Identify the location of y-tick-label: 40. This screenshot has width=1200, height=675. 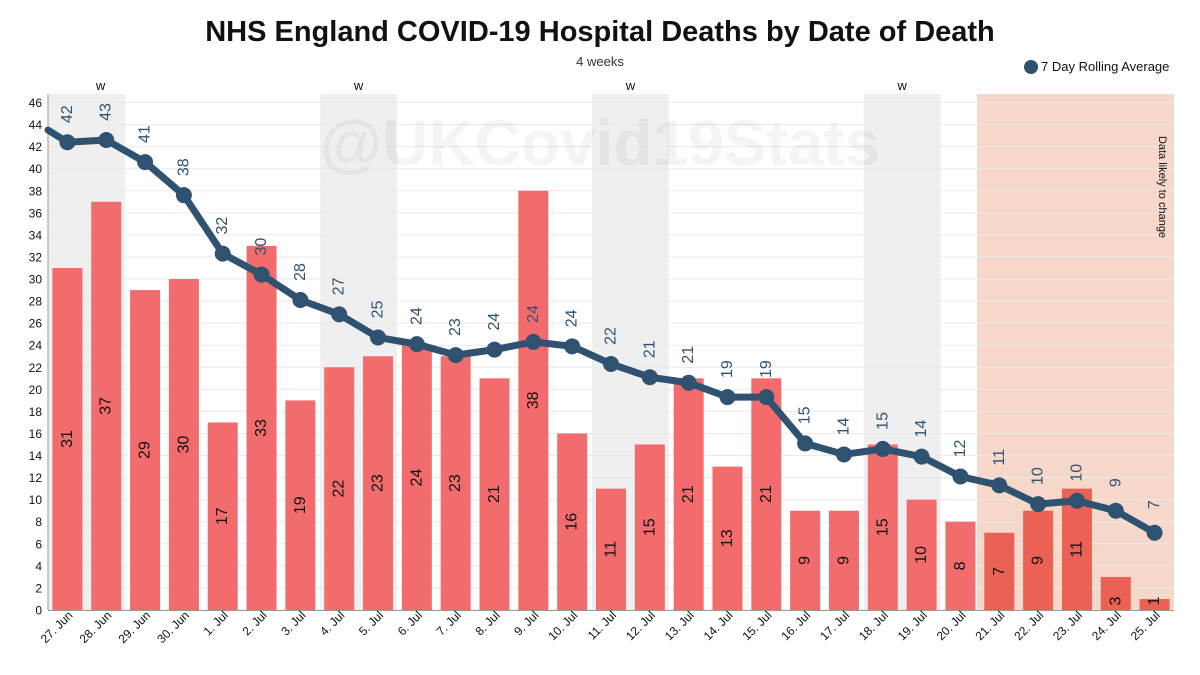
(36, 169).